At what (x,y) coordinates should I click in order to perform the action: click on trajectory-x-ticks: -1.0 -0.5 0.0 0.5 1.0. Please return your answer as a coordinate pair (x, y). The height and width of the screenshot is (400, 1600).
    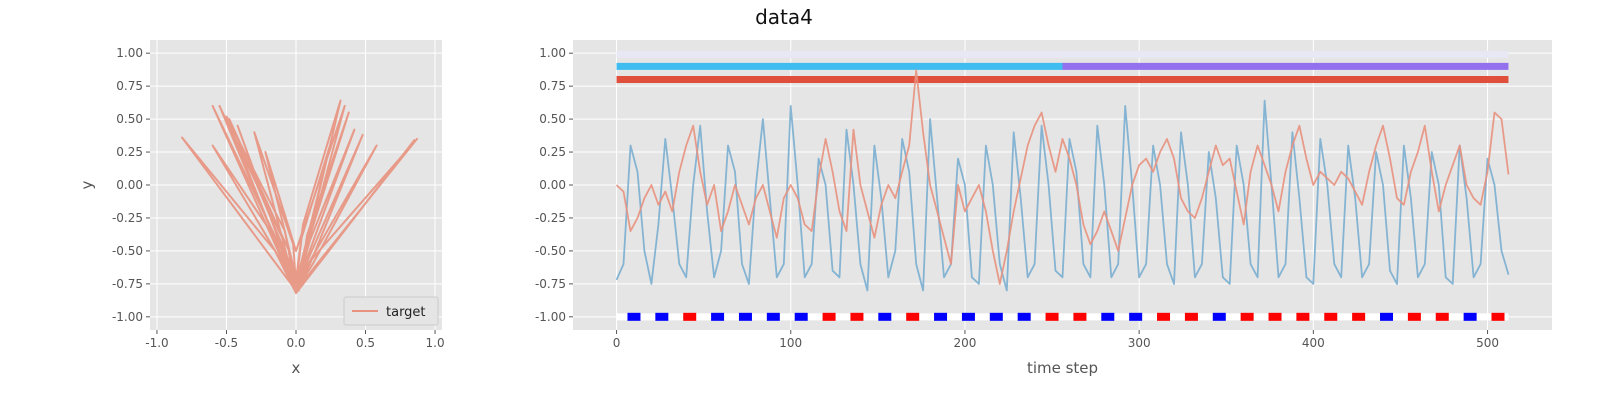
    Looking at the image, I should click on (295, 340).